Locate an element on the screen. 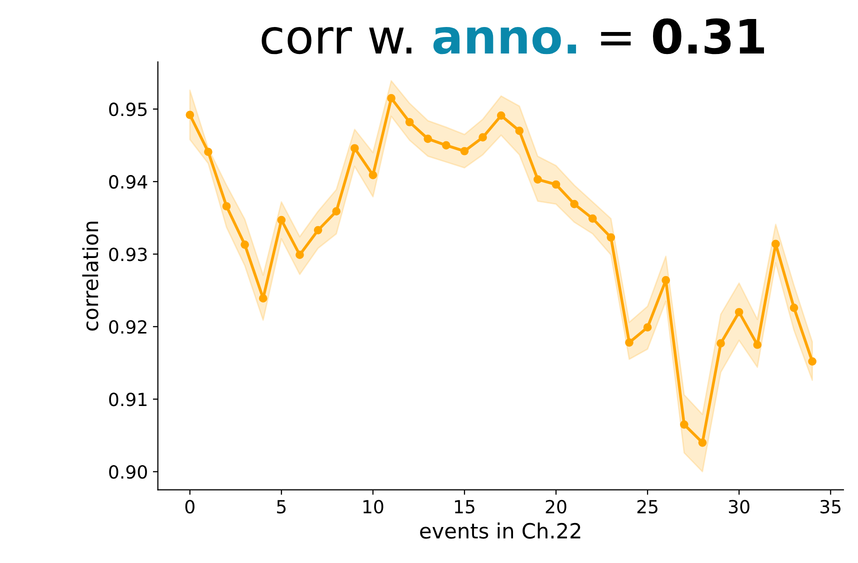 The height and width of the screenshot is (563, 858). y-axis-title: correlation is located at coordinates (90, 276).